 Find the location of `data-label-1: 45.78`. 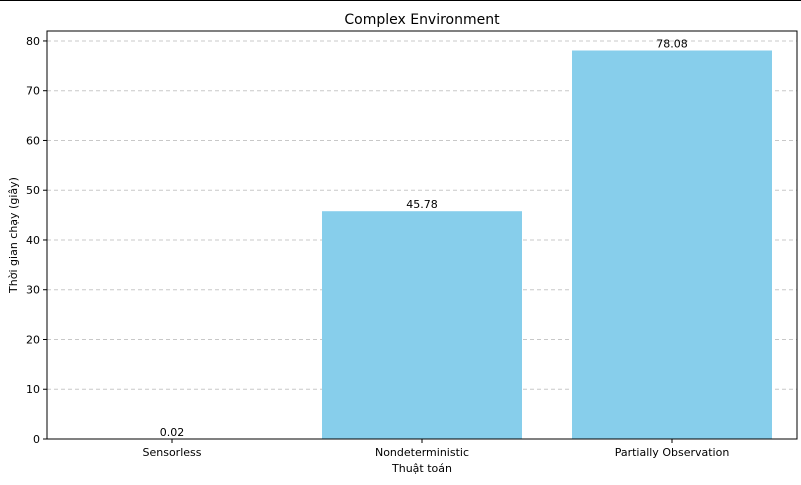

data-label-1: 45.78 is located at coordinates (422, 204).